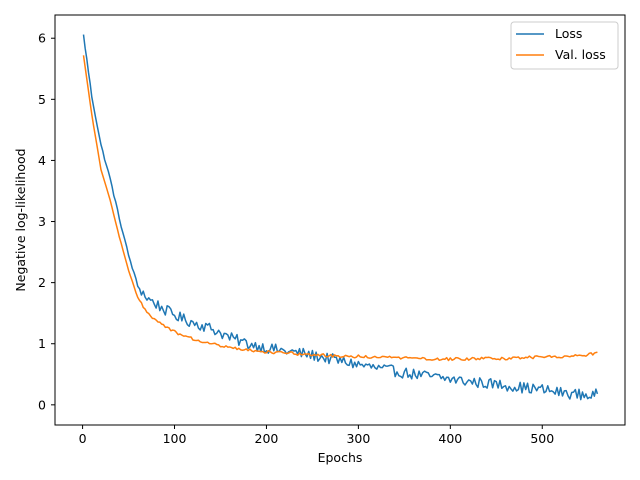  I want to click on x-axis-label: Epochs, so click(340, 457).